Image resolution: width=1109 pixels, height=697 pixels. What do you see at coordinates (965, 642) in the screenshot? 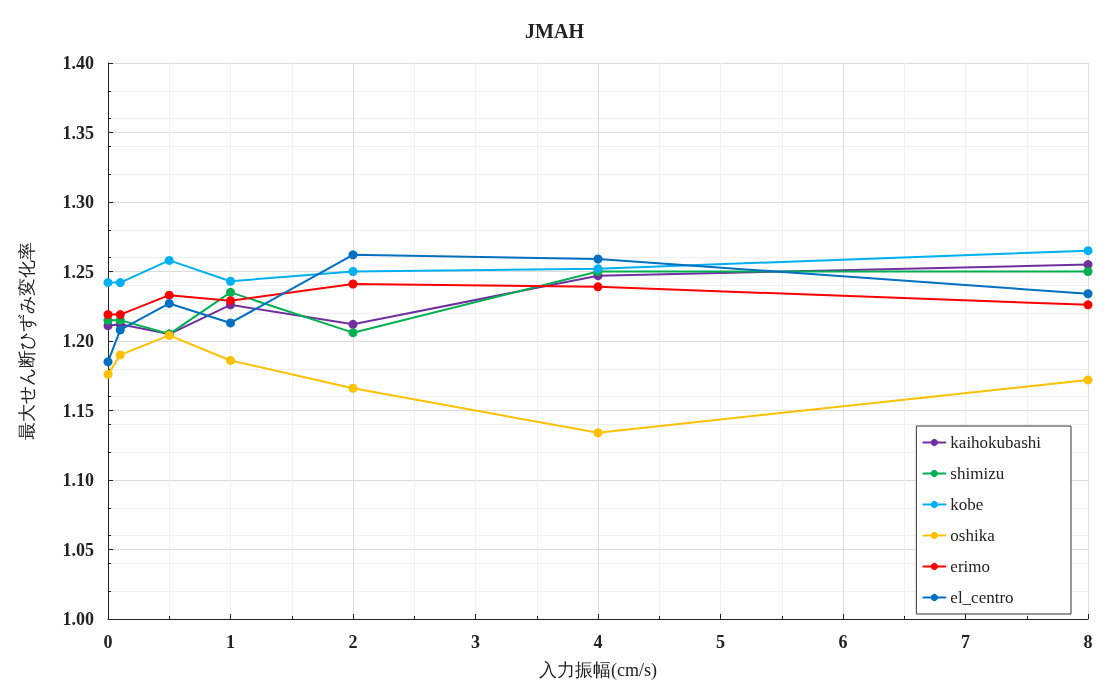
I see `x-tick-label: 7` at bounding box center [965, 642].